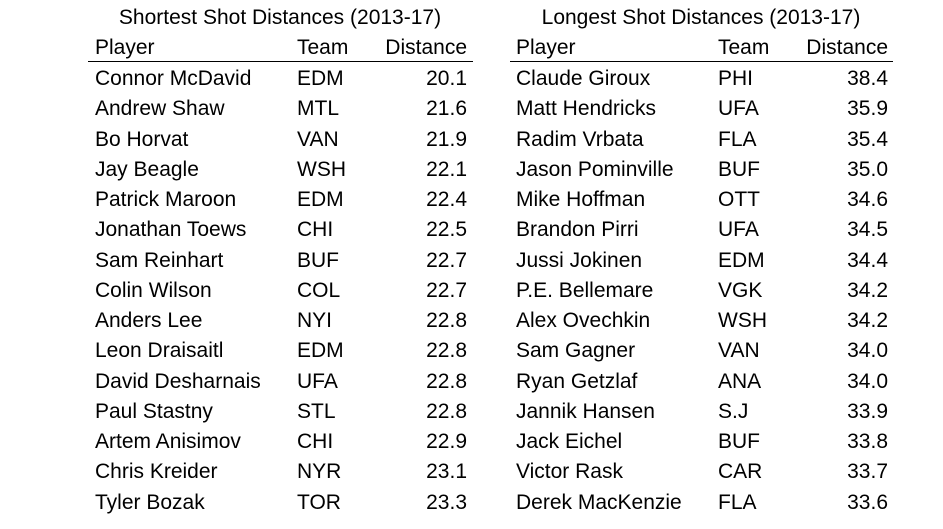 This screenshot has height=529, width=943. I want to click on distance: 33.6, so click(867, 502).